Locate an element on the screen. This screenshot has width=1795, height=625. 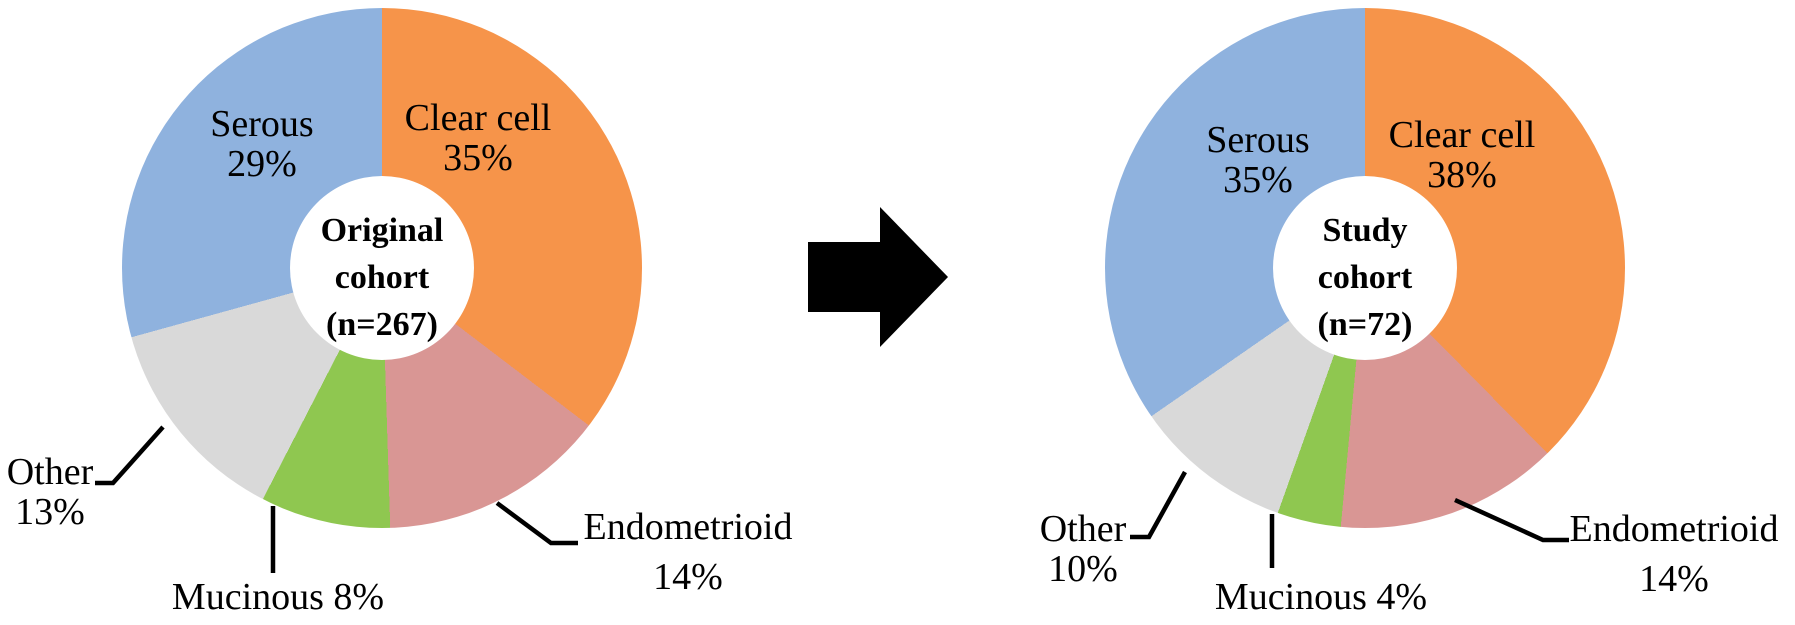
center-title-line: Study is located at coordinates (1365, 230).